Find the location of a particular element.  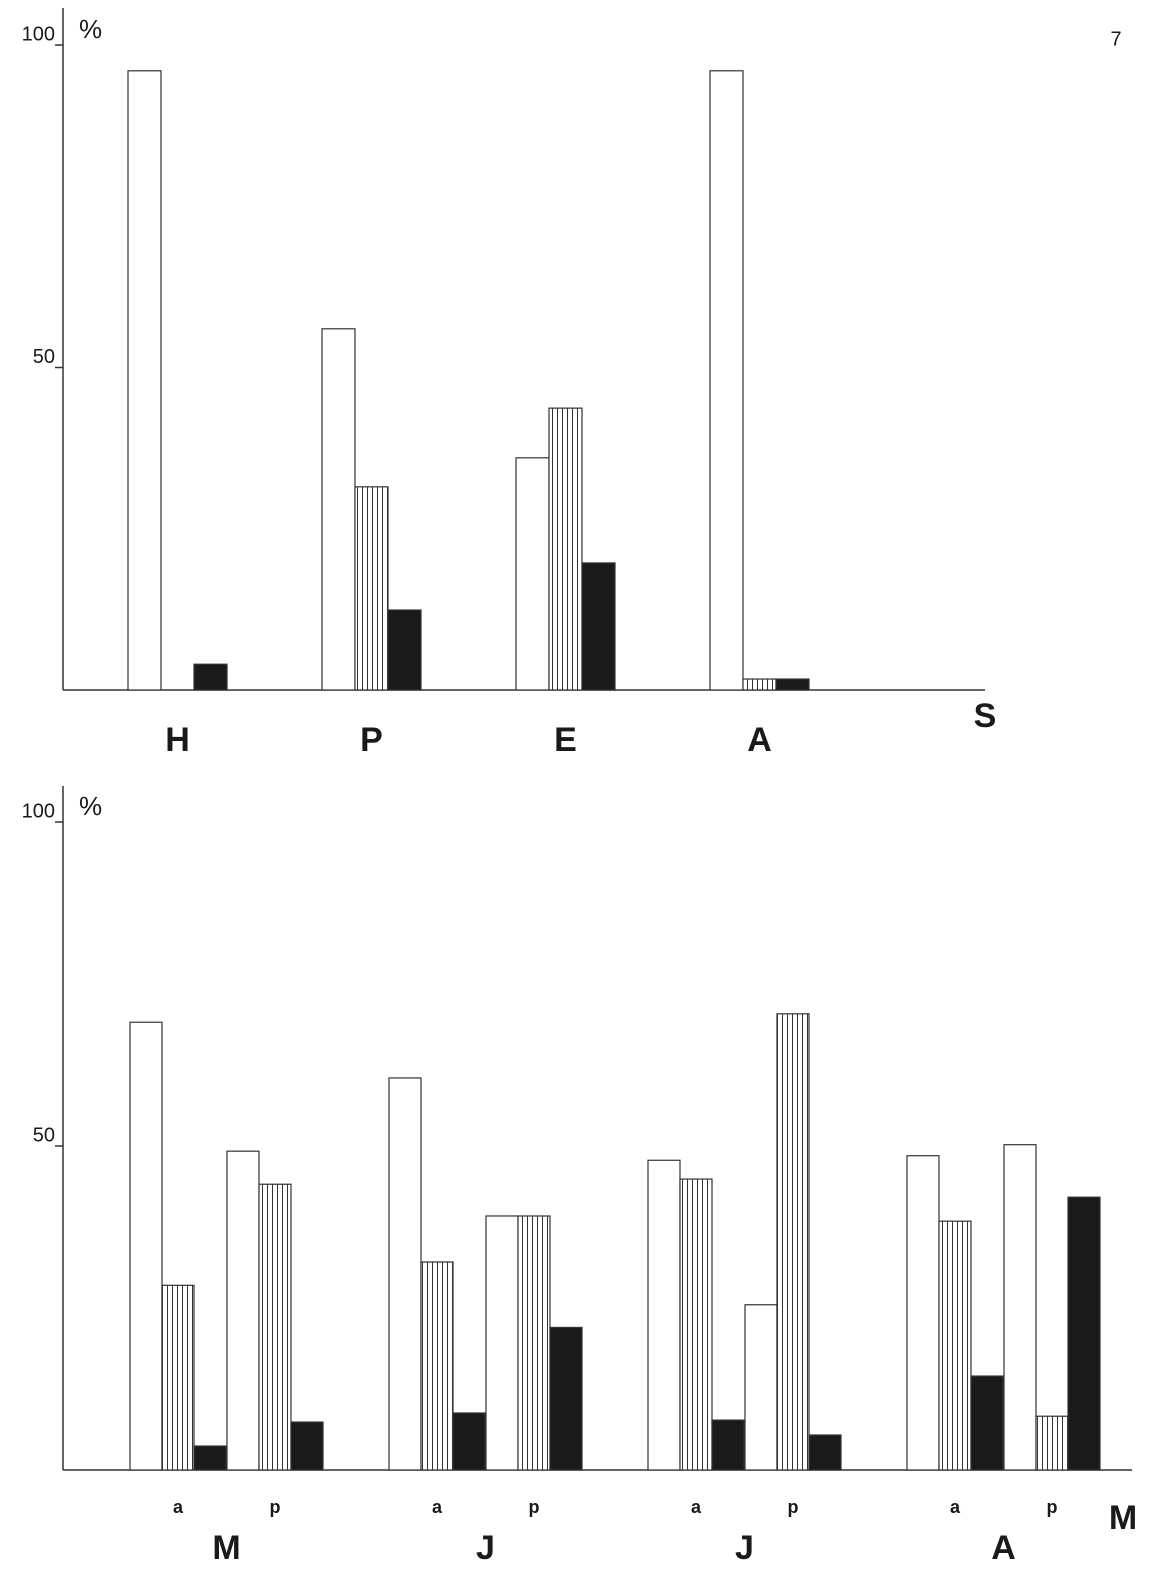

x-axis-label: S is located at coordinates (985, 716).